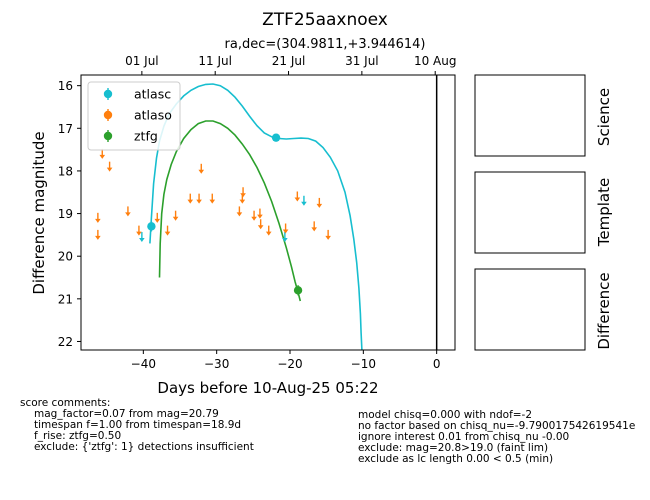 The image size is (650, 500). Describe the element at coordinates (289, 61) in the screenshot. I see `top-tick-label: 21 Jul` at that location.